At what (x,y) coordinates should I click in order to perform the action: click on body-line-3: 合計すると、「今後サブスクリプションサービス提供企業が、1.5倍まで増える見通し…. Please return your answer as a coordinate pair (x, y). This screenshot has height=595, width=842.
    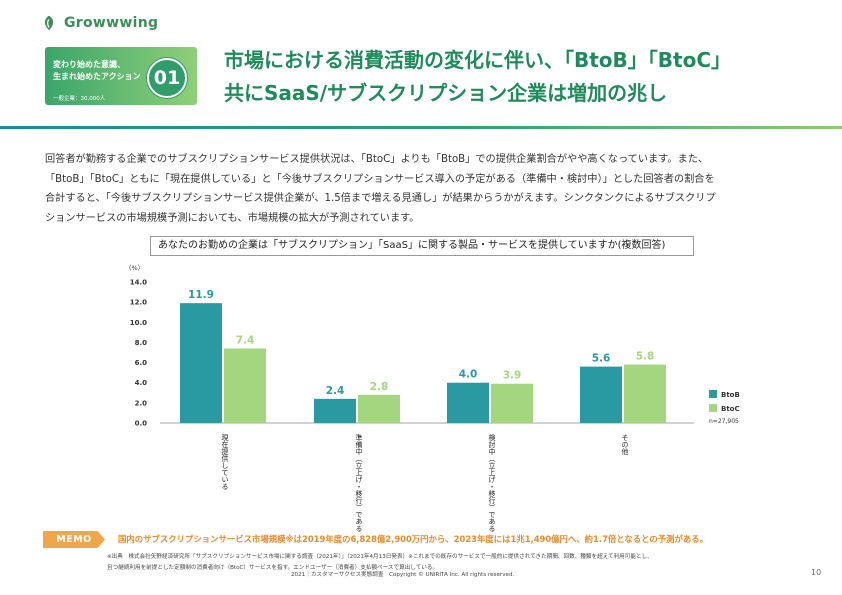
    Looking at the image, I should click on (380, 198).